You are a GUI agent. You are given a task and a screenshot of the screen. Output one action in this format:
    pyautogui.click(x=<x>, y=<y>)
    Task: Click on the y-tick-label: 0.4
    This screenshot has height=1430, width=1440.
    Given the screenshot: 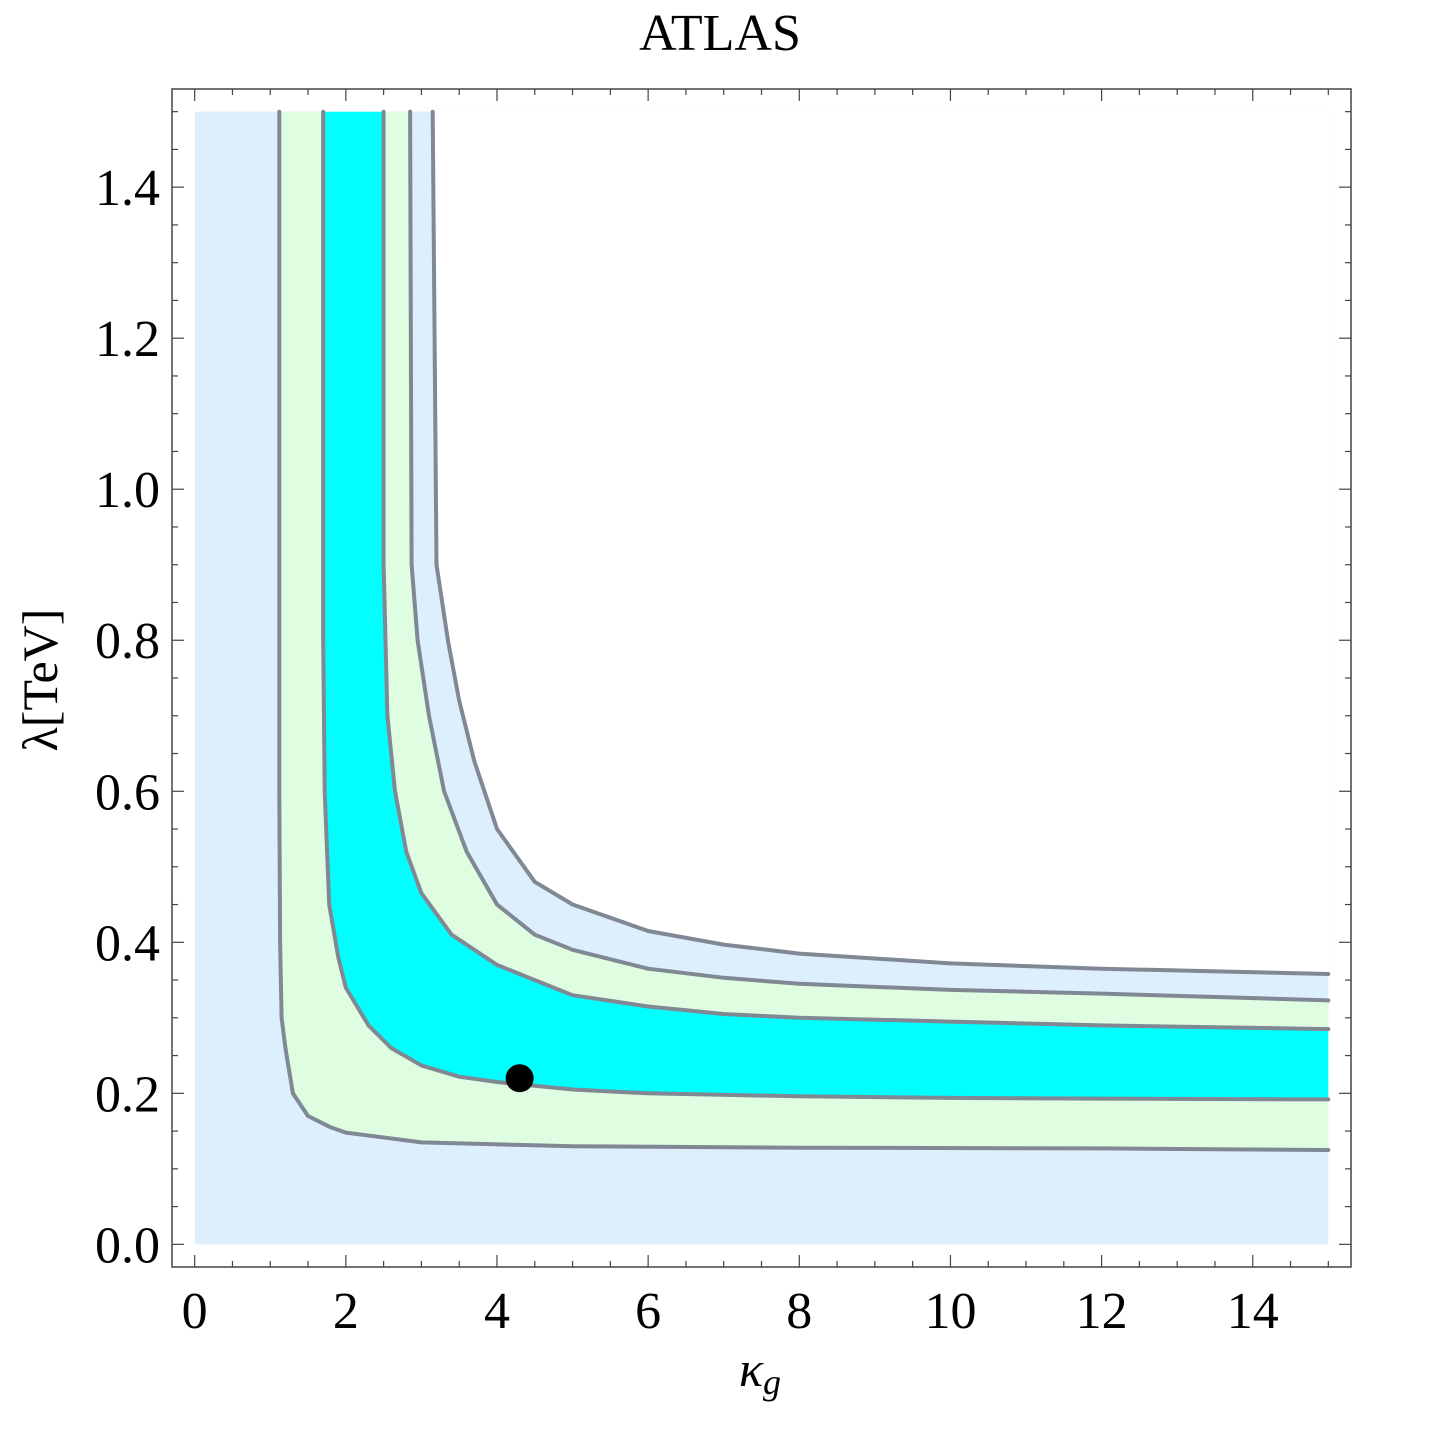 What is the action you would take?
    pyautogui.click(x=127, y=943)
    